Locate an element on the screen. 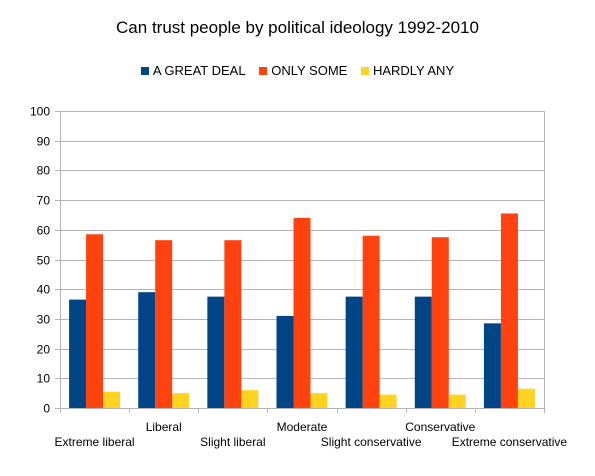  legend-label-hardly-any: HARDLY ANY is located at coordinates (413, 70).